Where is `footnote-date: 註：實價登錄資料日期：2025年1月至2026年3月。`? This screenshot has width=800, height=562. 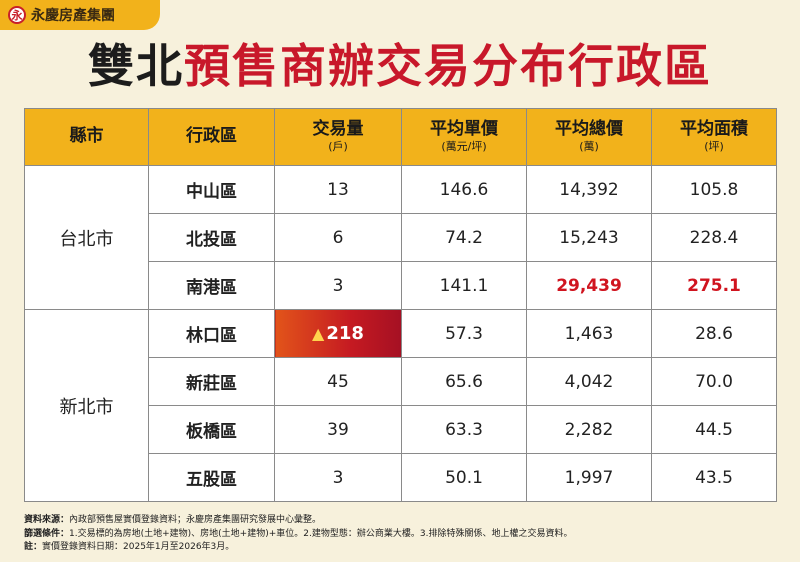
footnote-date: 註：實價登錄資料日期：2025年1月至2026年3月。 is located at coordinates (129, 547).